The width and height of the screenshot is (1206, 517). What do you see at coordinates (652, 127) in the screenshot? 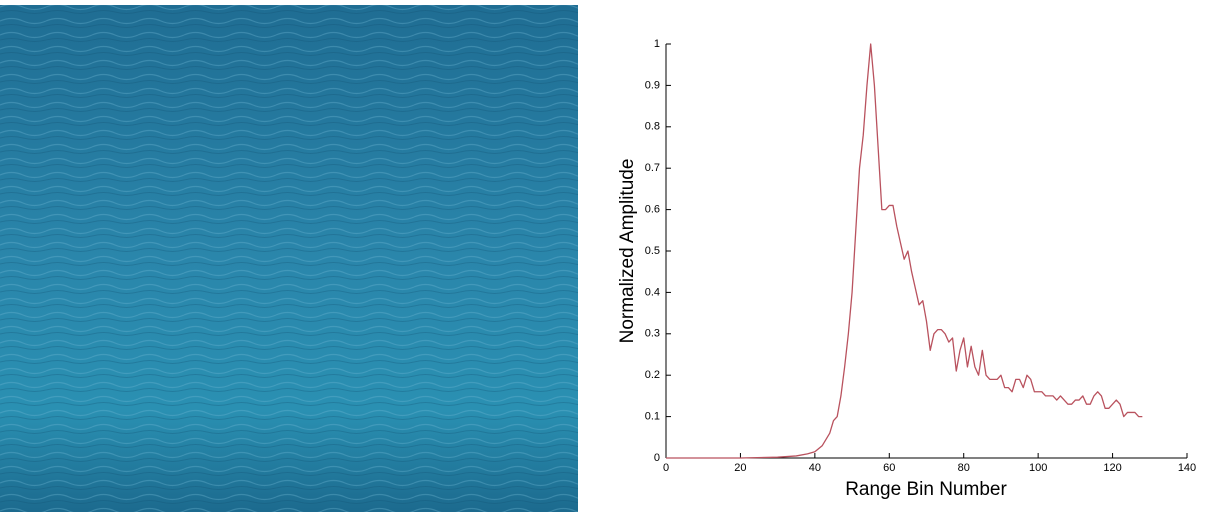
I see `y-tick-label: 0.8` at bounding box center [652, 127].